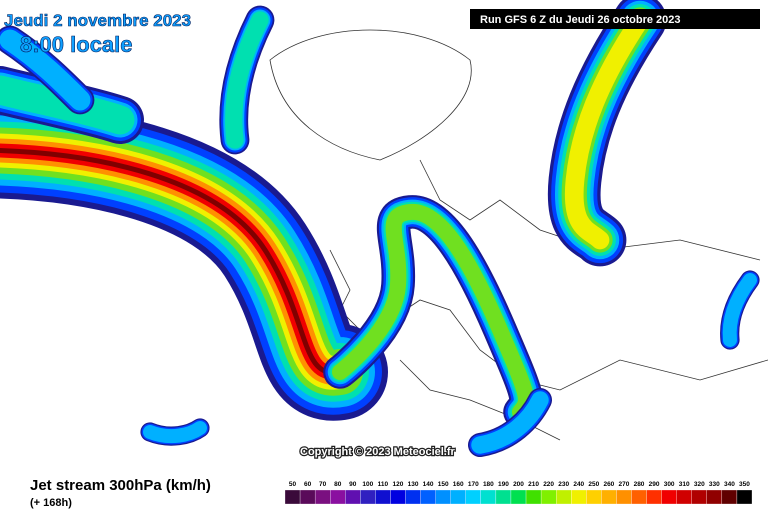  Describe the element at coordinates (624, 484) in the screenshot. I see `scale-label: 270` at that location.